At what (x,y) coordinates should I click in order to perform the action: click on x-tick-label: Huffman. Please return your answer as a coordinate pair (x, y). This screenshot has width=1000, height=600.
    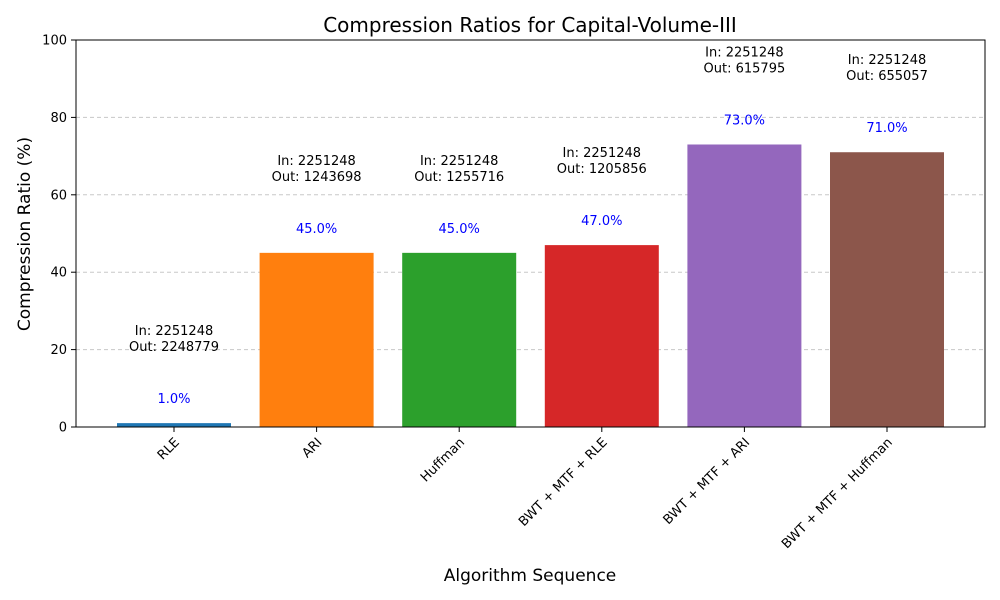
    Looking at the image, I should click on (443, 460).